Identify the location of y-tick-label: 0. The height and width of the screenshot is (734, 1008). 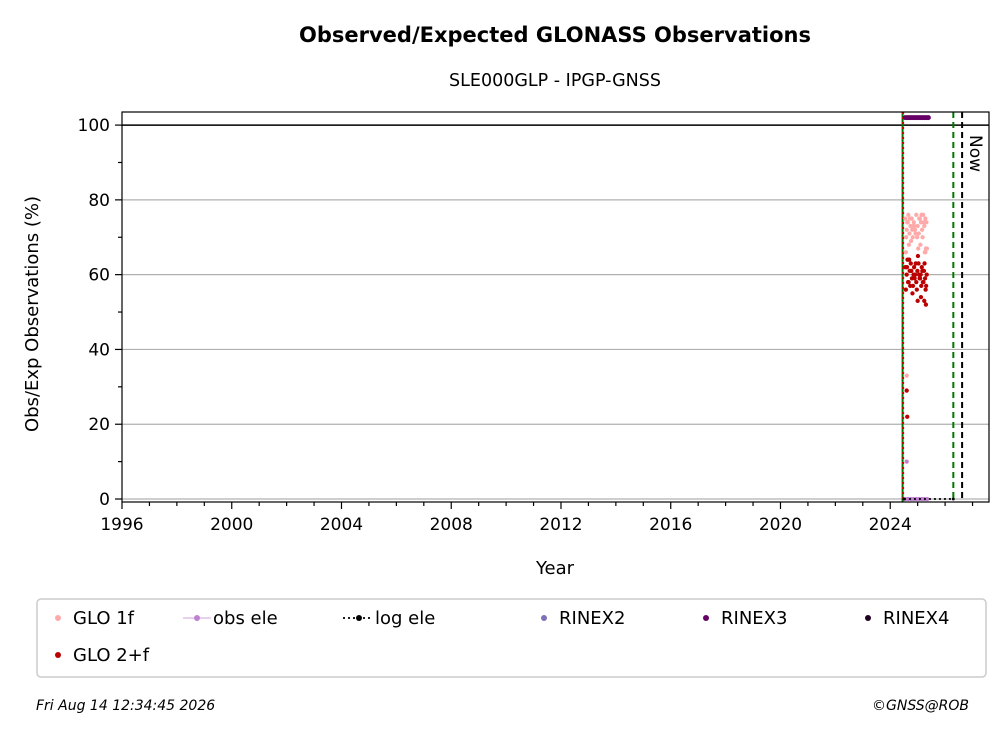
(104, 500).